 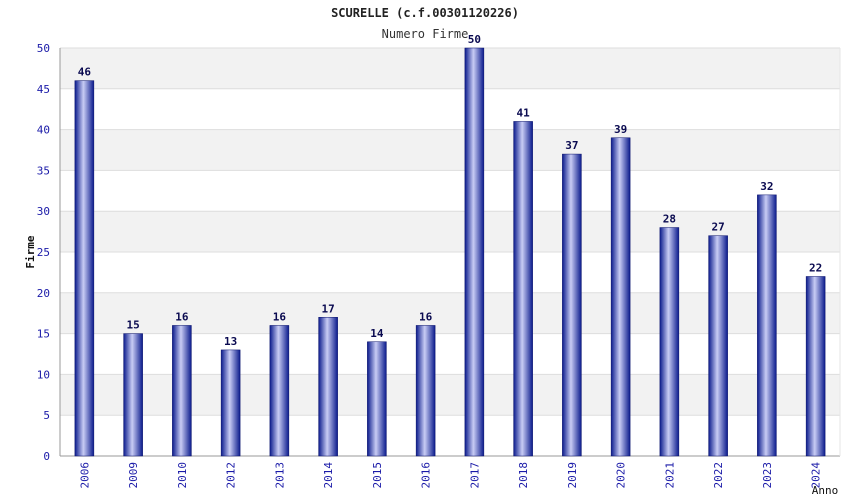 What do you see at coordinates (328, 308) in the screenshot?
I see `bar-value-label: 17` at bounding box center [328, 308].